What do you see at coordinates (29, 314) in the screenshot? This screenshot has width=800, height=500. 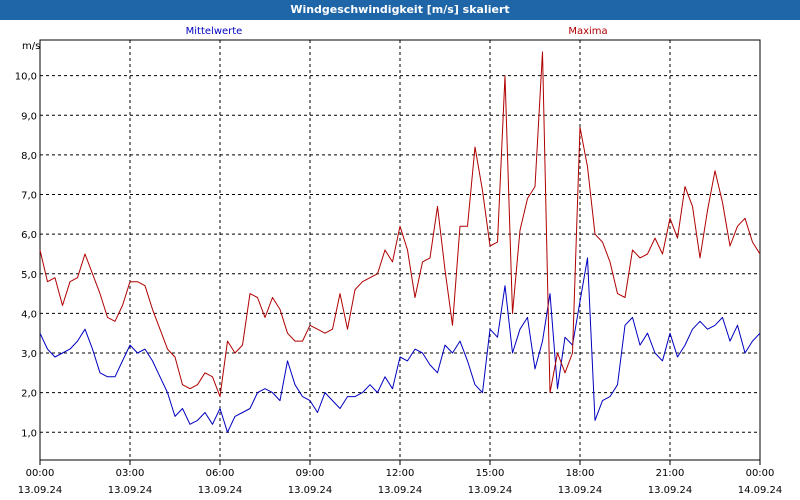 I see `y-tick-label: 4,0` at bounding box center [29, 314].